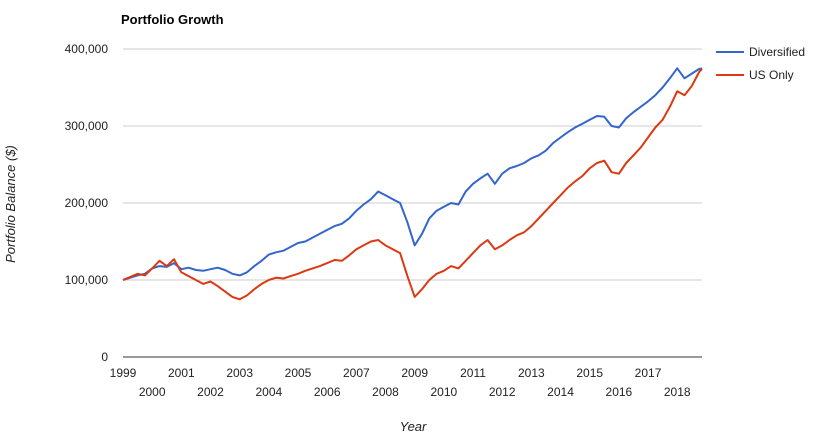 Image resolution: width=817 pixels, height=444 pixels. I want to click on legend-label: Diversified, so click(777, 52).